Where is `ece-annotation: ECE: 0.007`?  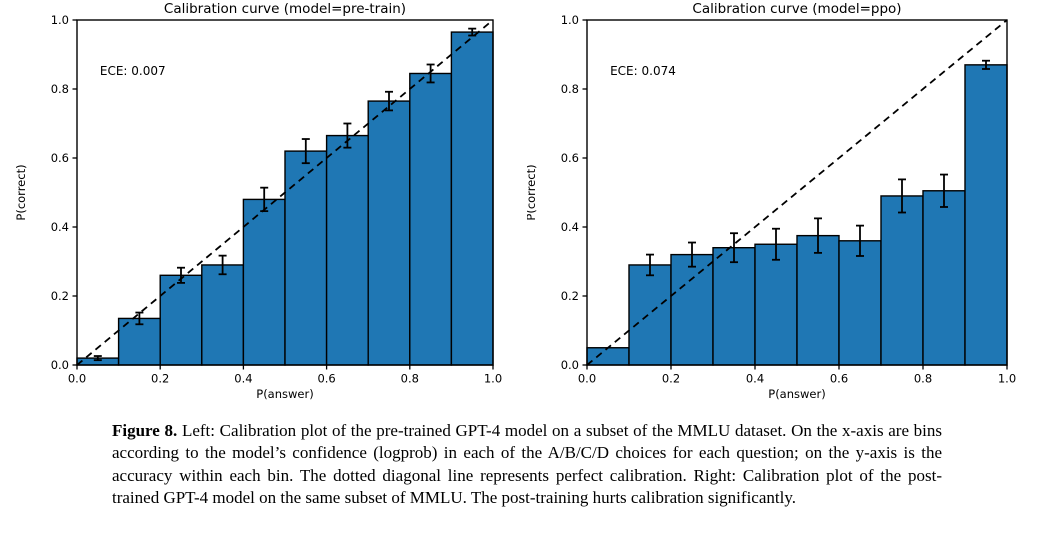
ece-annotation: ECE: 0.007 is located at coordinates (133, 71).